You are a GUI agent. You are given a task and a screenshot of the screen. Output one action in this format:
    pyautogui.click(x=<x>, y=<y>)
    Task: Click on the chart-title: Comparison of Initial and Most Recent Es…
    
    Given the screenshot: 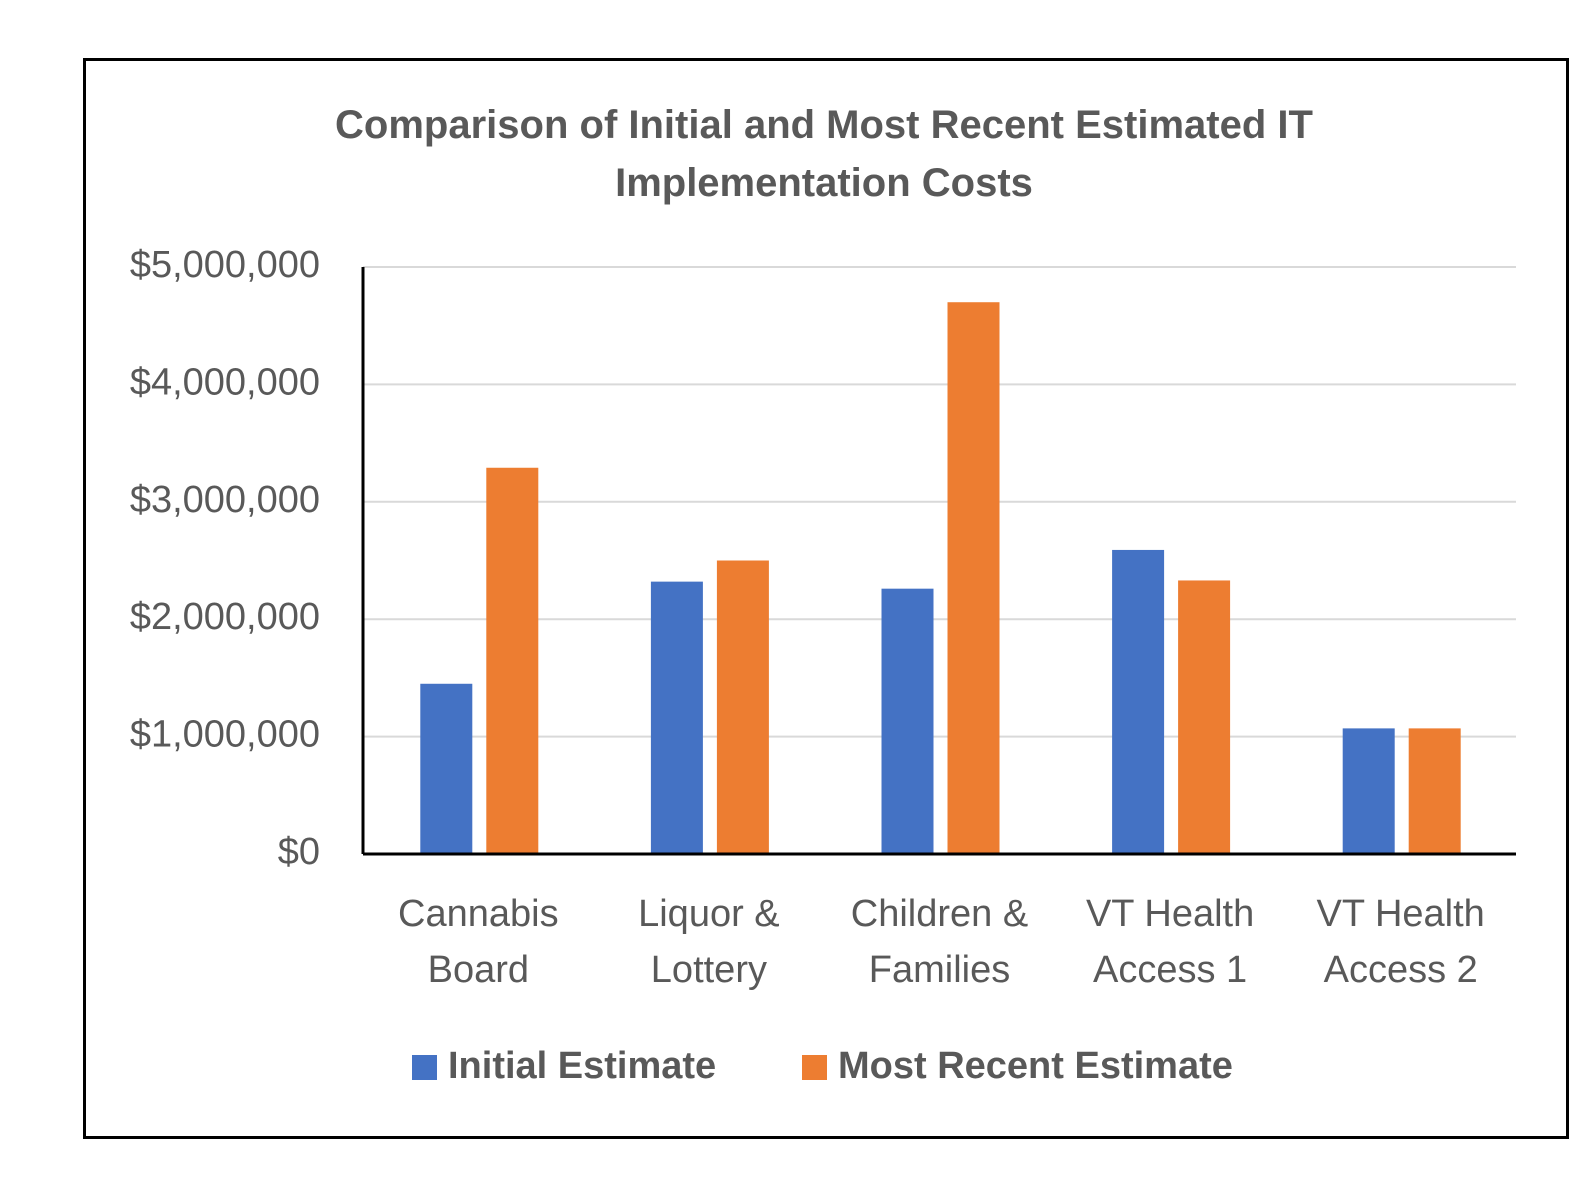 What is the action you would take?
    pyautogui.click(x=824, y=154)
    